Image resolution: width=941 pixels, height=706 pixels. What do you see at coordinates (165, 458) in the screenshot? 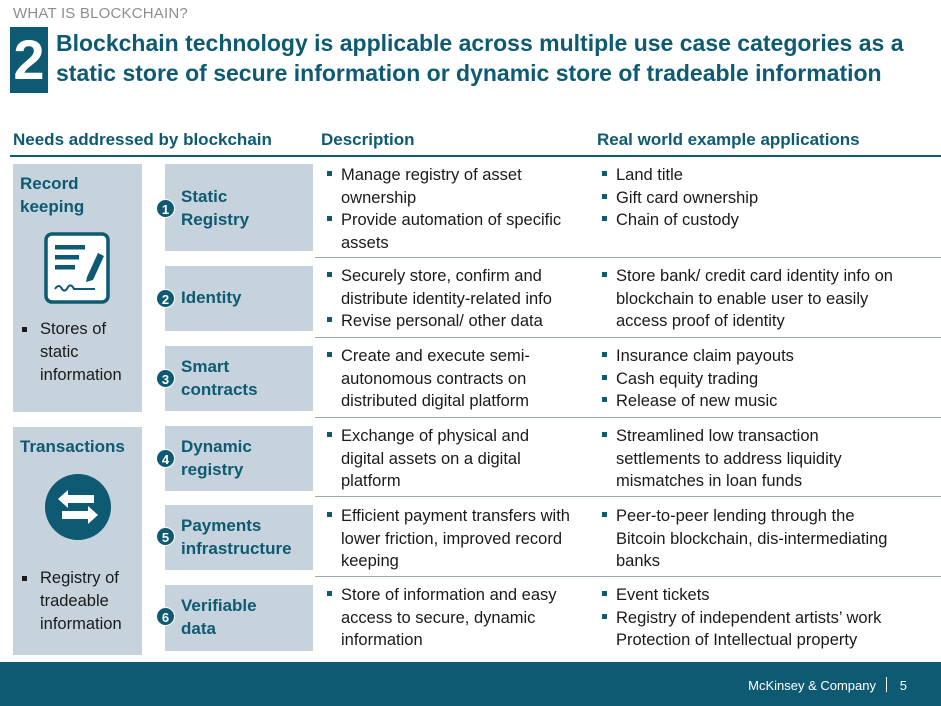
I see `need-number-badge: 4` at bounding box center [165, 458].